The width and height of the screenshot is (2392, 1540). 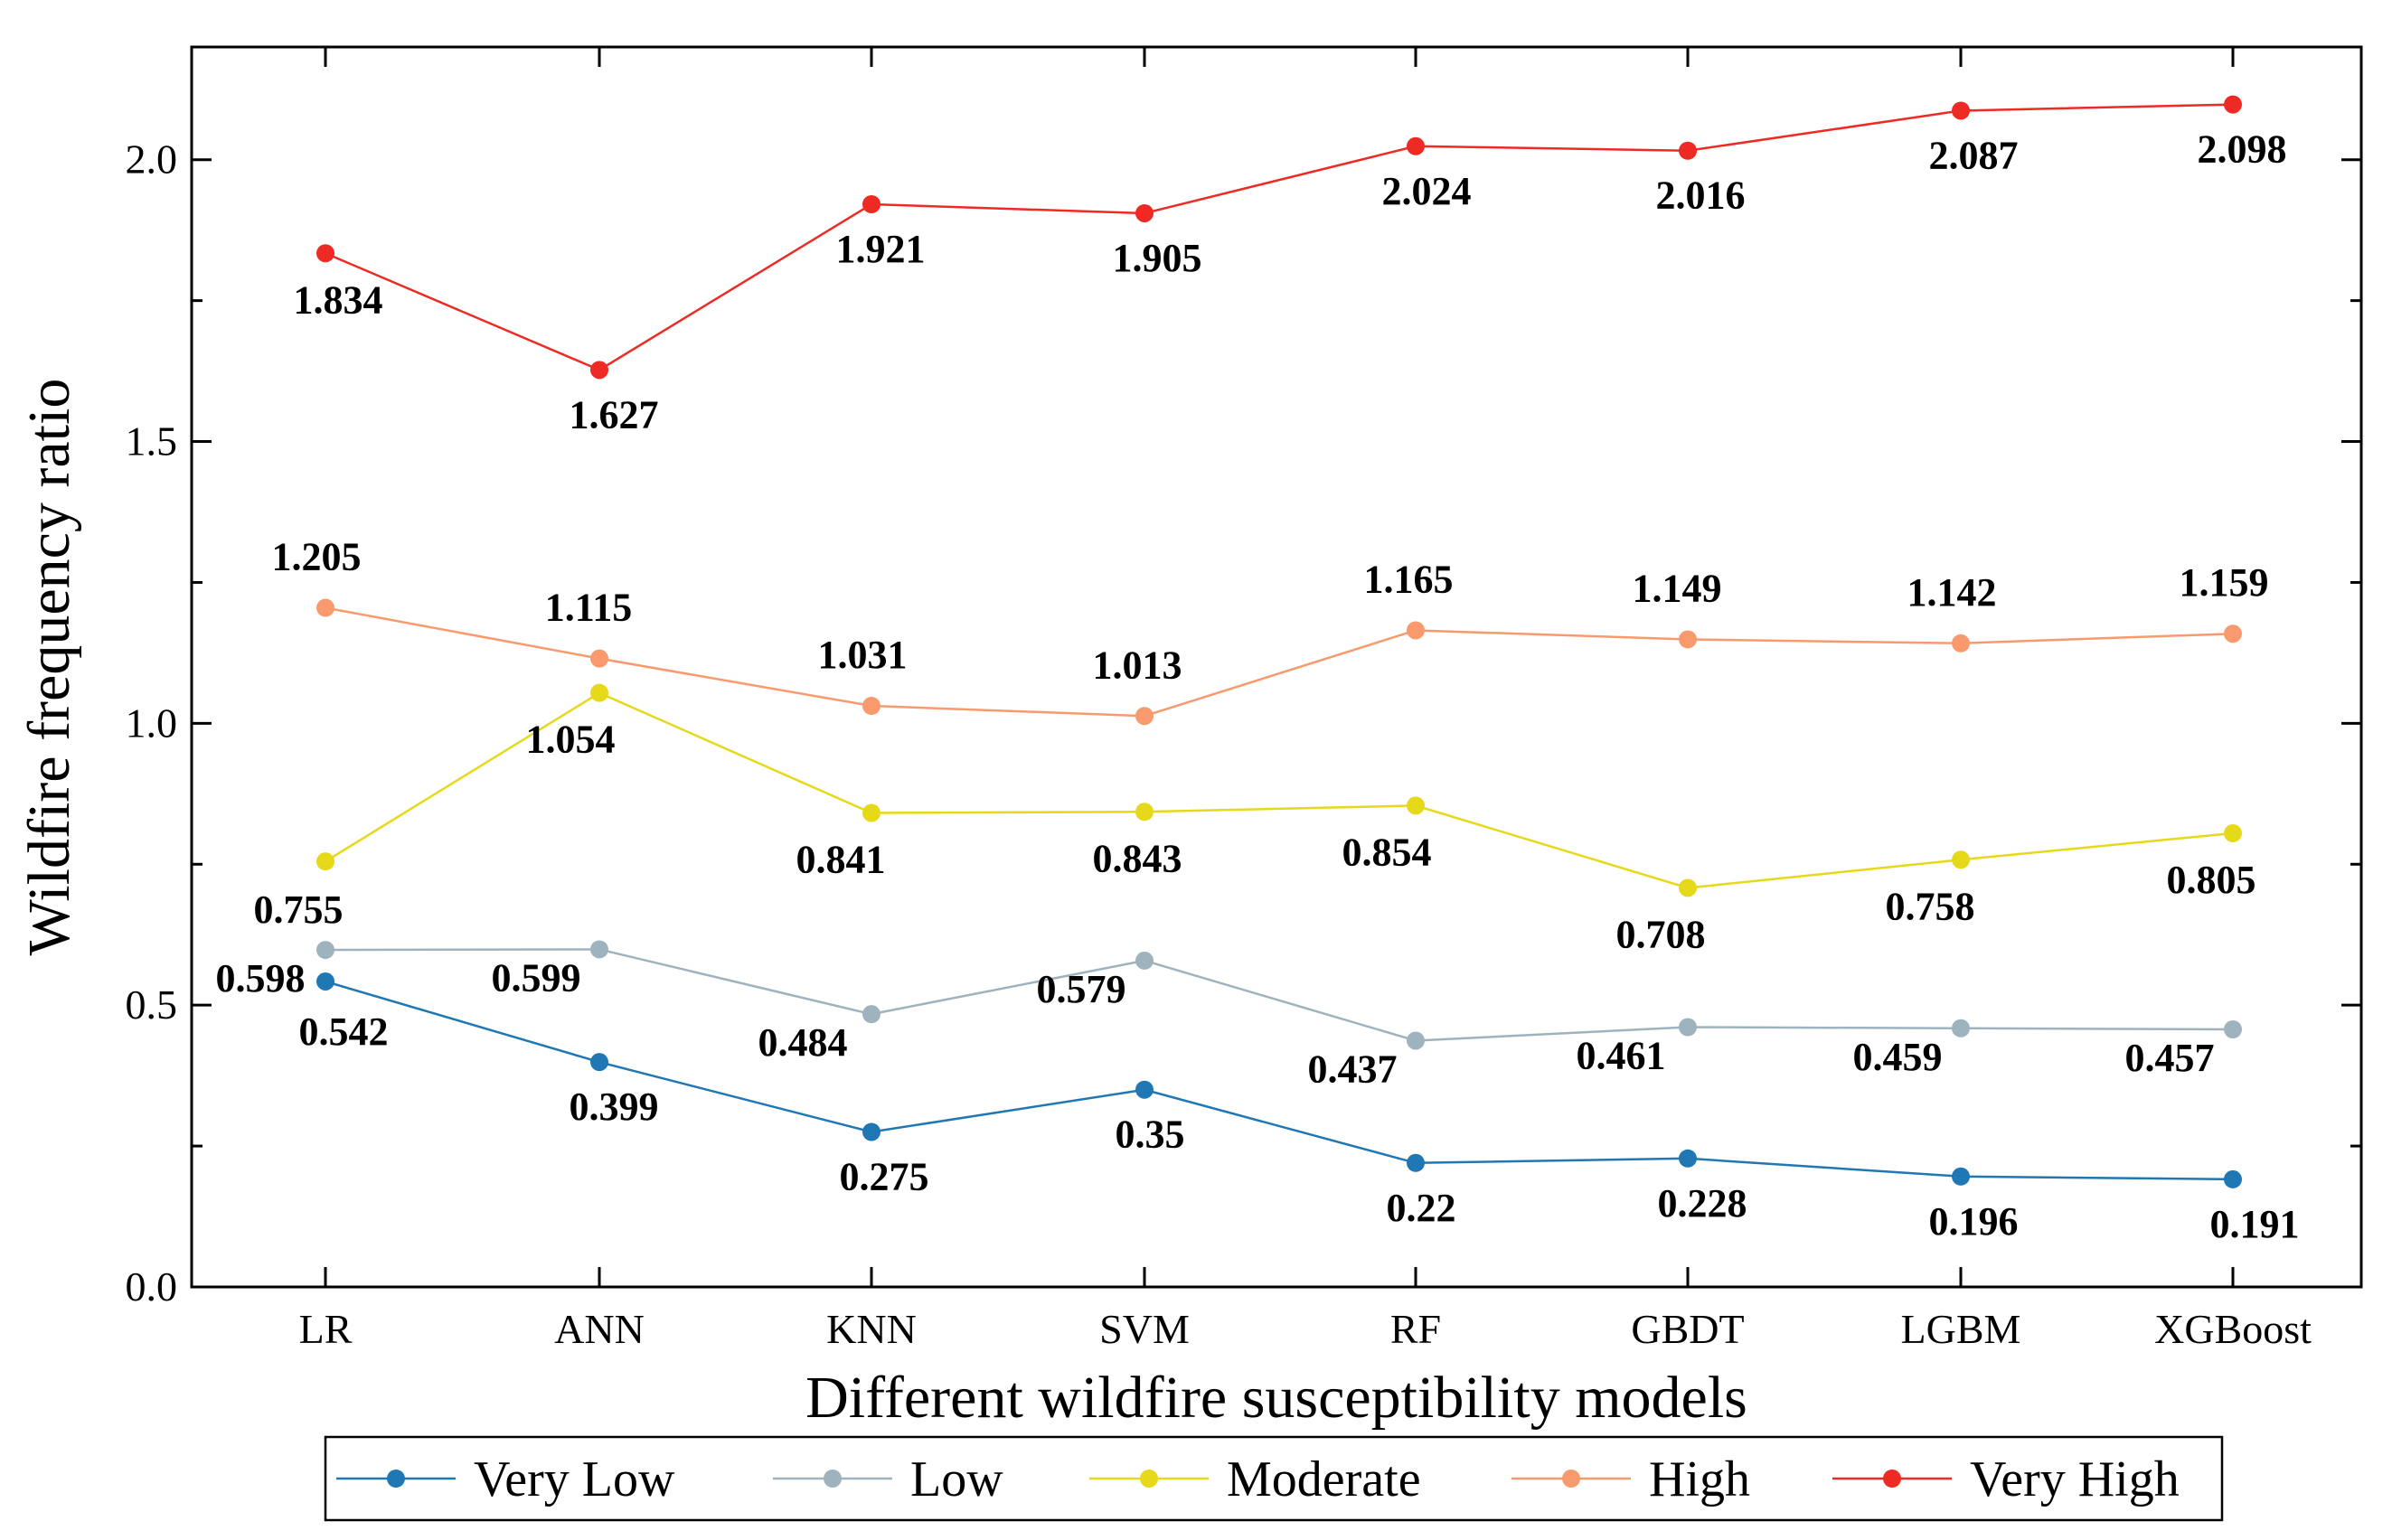 I want to click on legend-label: Moderate, so click(x=1324, y=1479).